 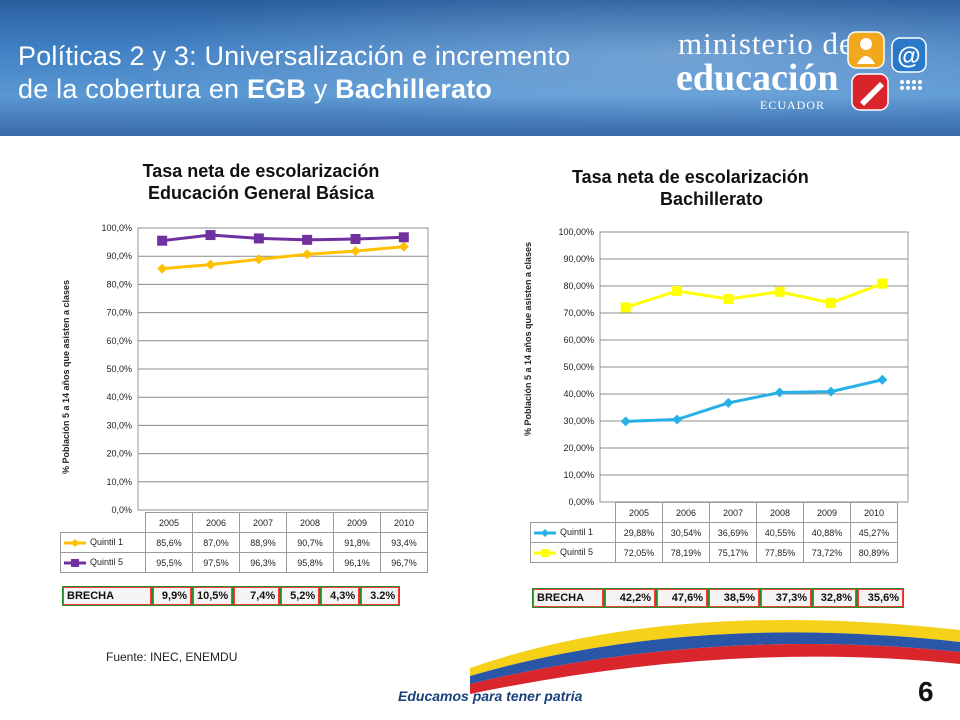 What do you see at coordinates (578, 259) in the screenshot?
I see `y-tick-label: 90,00%` at bounding box center [578, 259].